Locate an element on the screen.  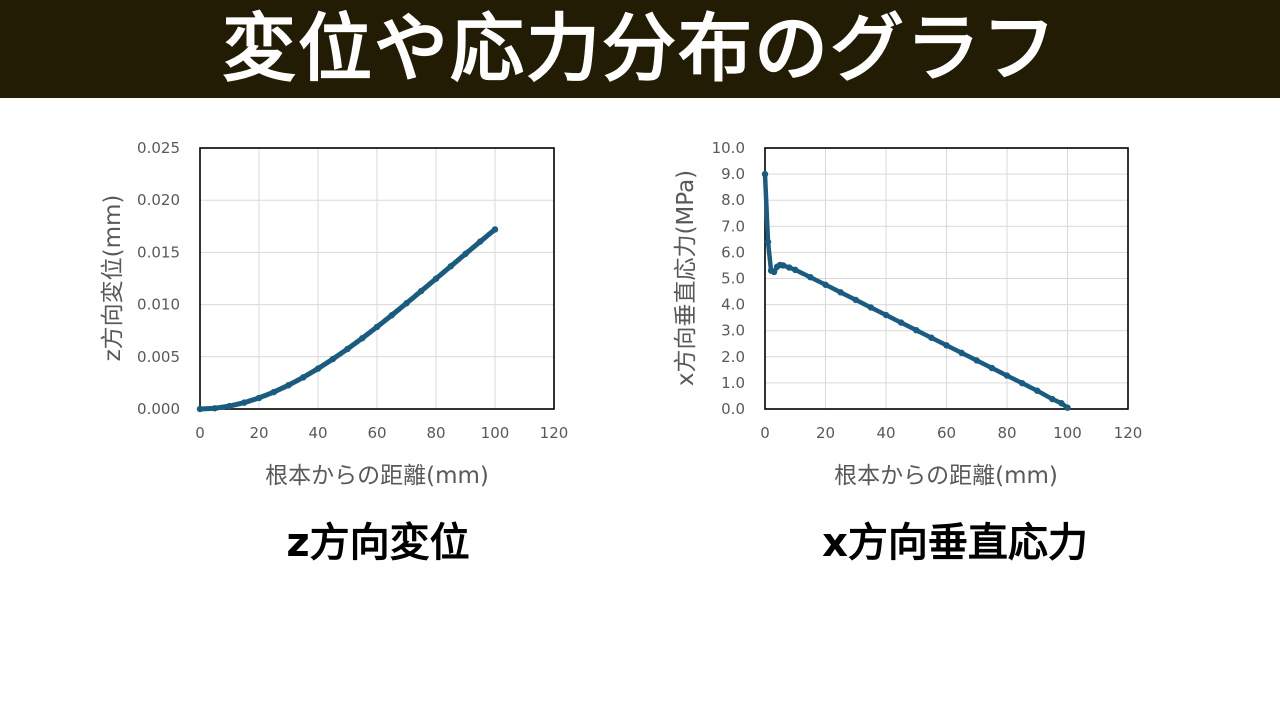
y-axis-title: x方向垂直応力(MPa) is located at coordinates (686, 278).